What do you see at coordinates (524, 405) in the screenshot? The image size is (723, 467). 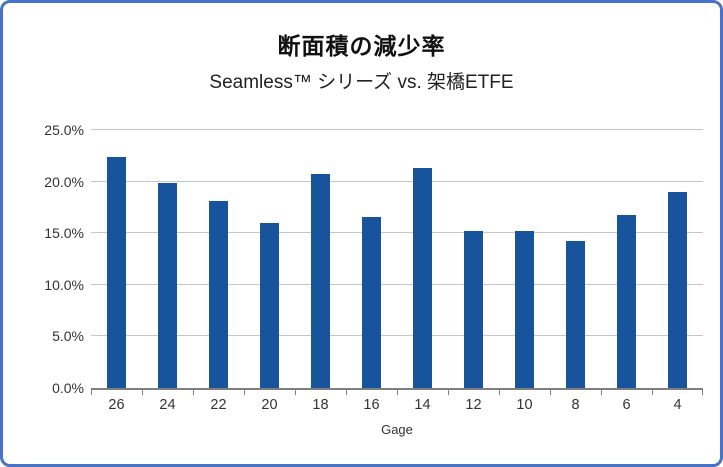 I see `x-tick-label: 10` at bounding box center [524, 405].